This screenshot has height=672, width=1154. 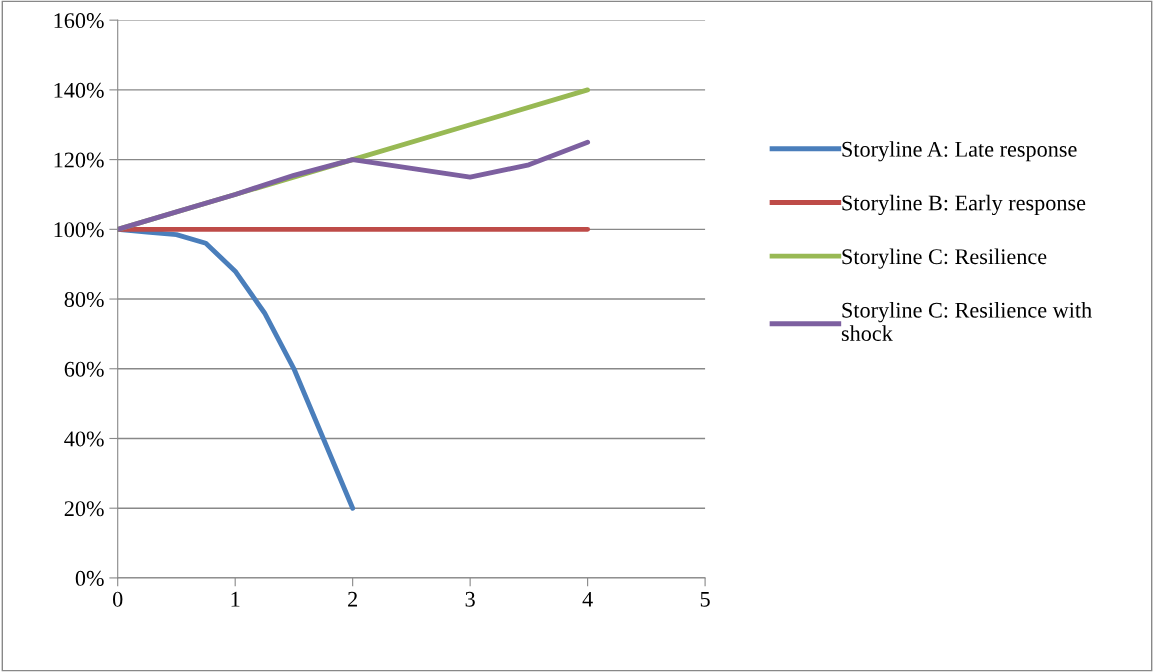 I want to click on y-tick-label: 20%, so click(x=84, y=509).